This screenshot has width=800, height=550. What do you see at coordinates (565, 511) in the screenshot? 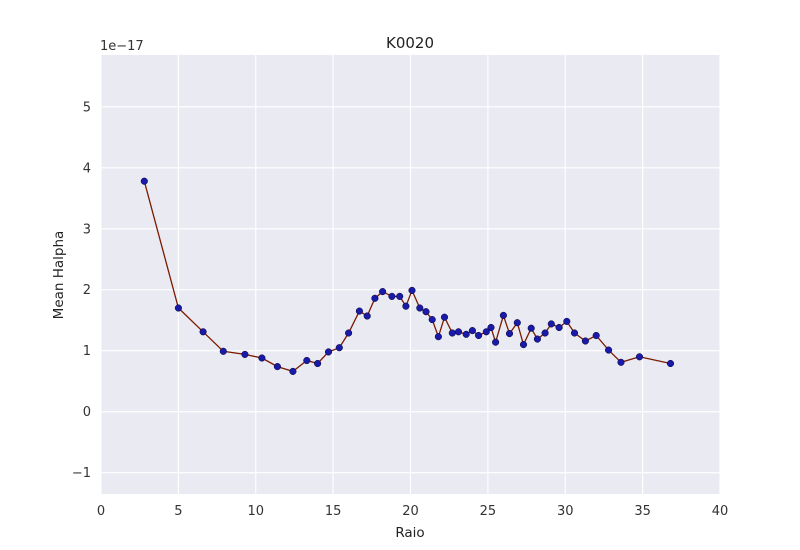
I see `x-tick-label: 30` at bounding box center [565, 511].